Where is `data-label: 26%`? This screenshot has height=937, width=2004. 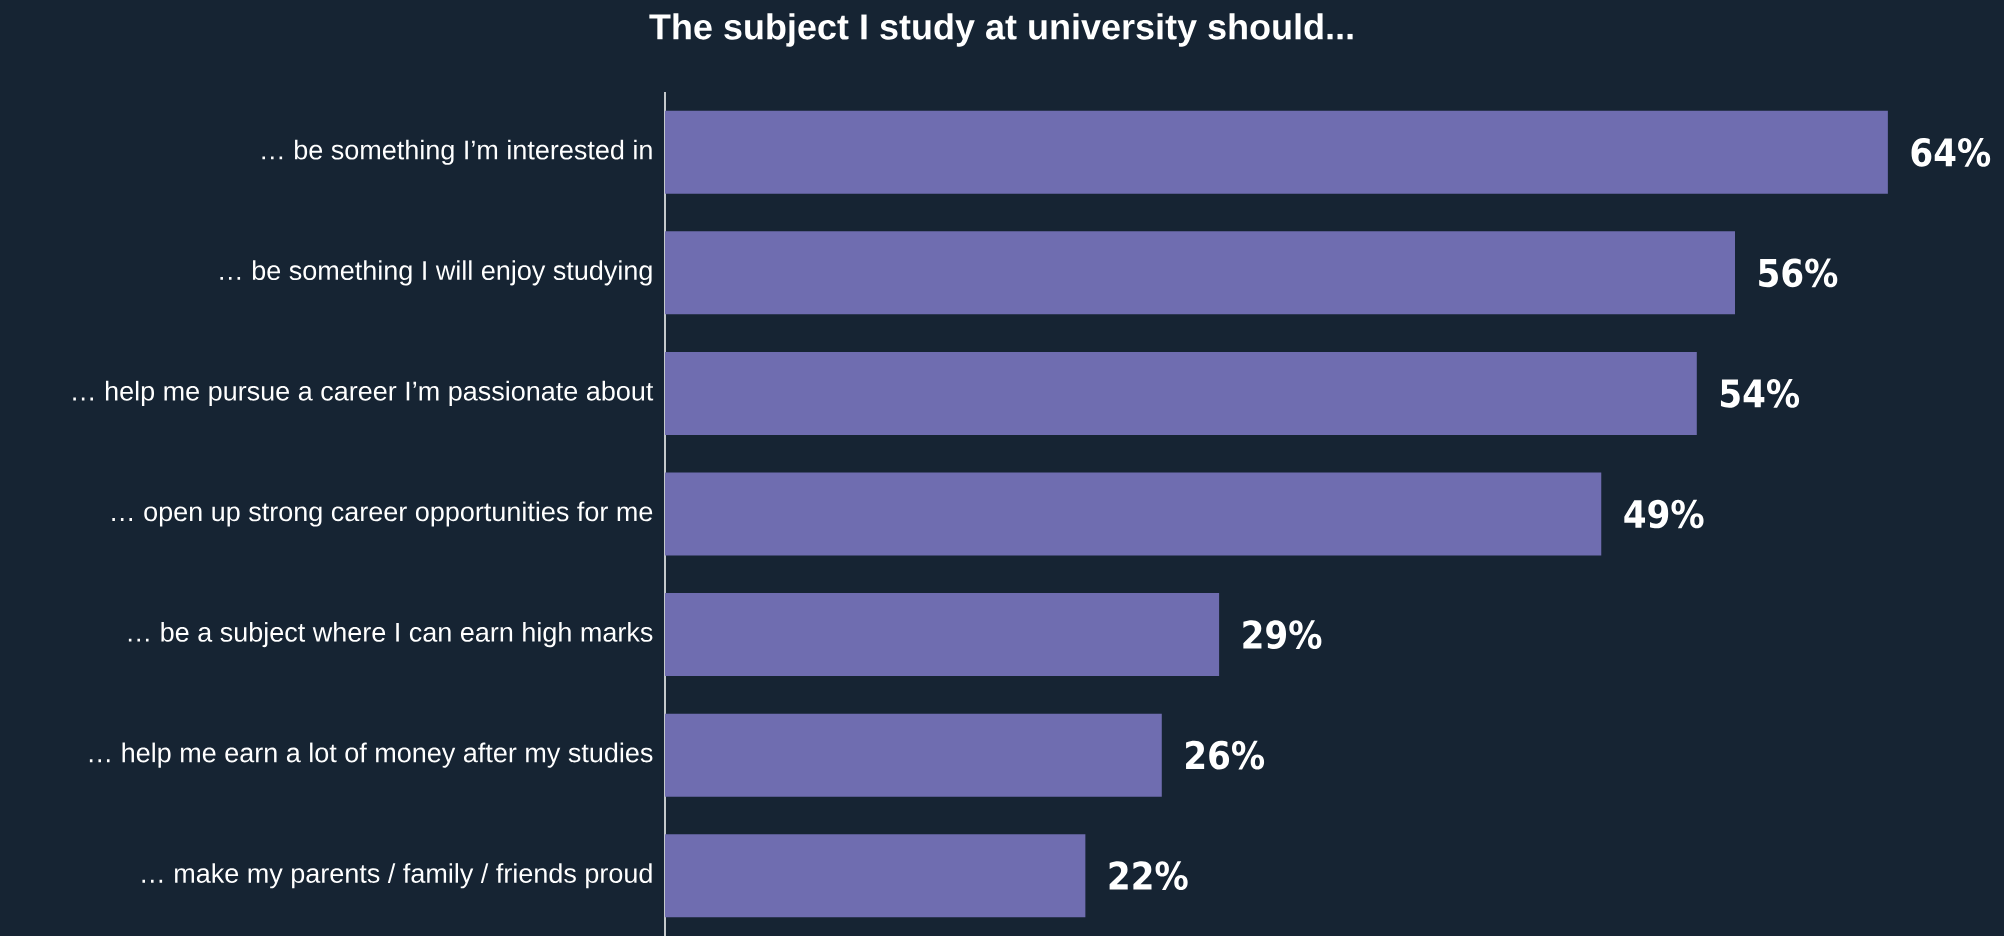 data-label: 26% is located at coordinates (1225, 755).